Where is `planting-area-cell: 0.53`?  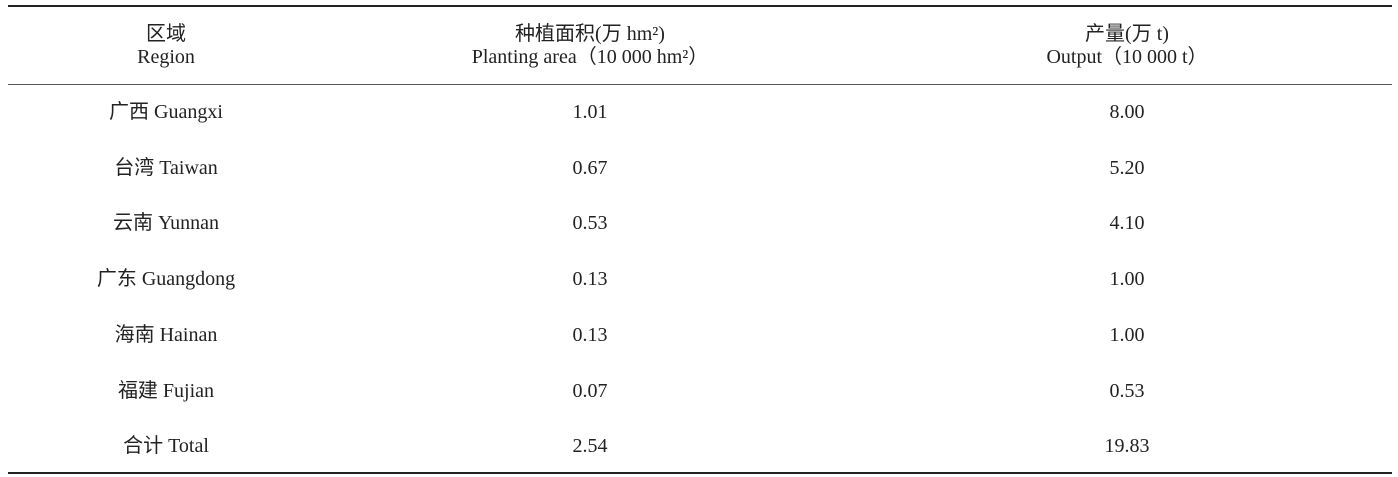 planting-area-cell: 0.53 is located at coordinates (590, 223).